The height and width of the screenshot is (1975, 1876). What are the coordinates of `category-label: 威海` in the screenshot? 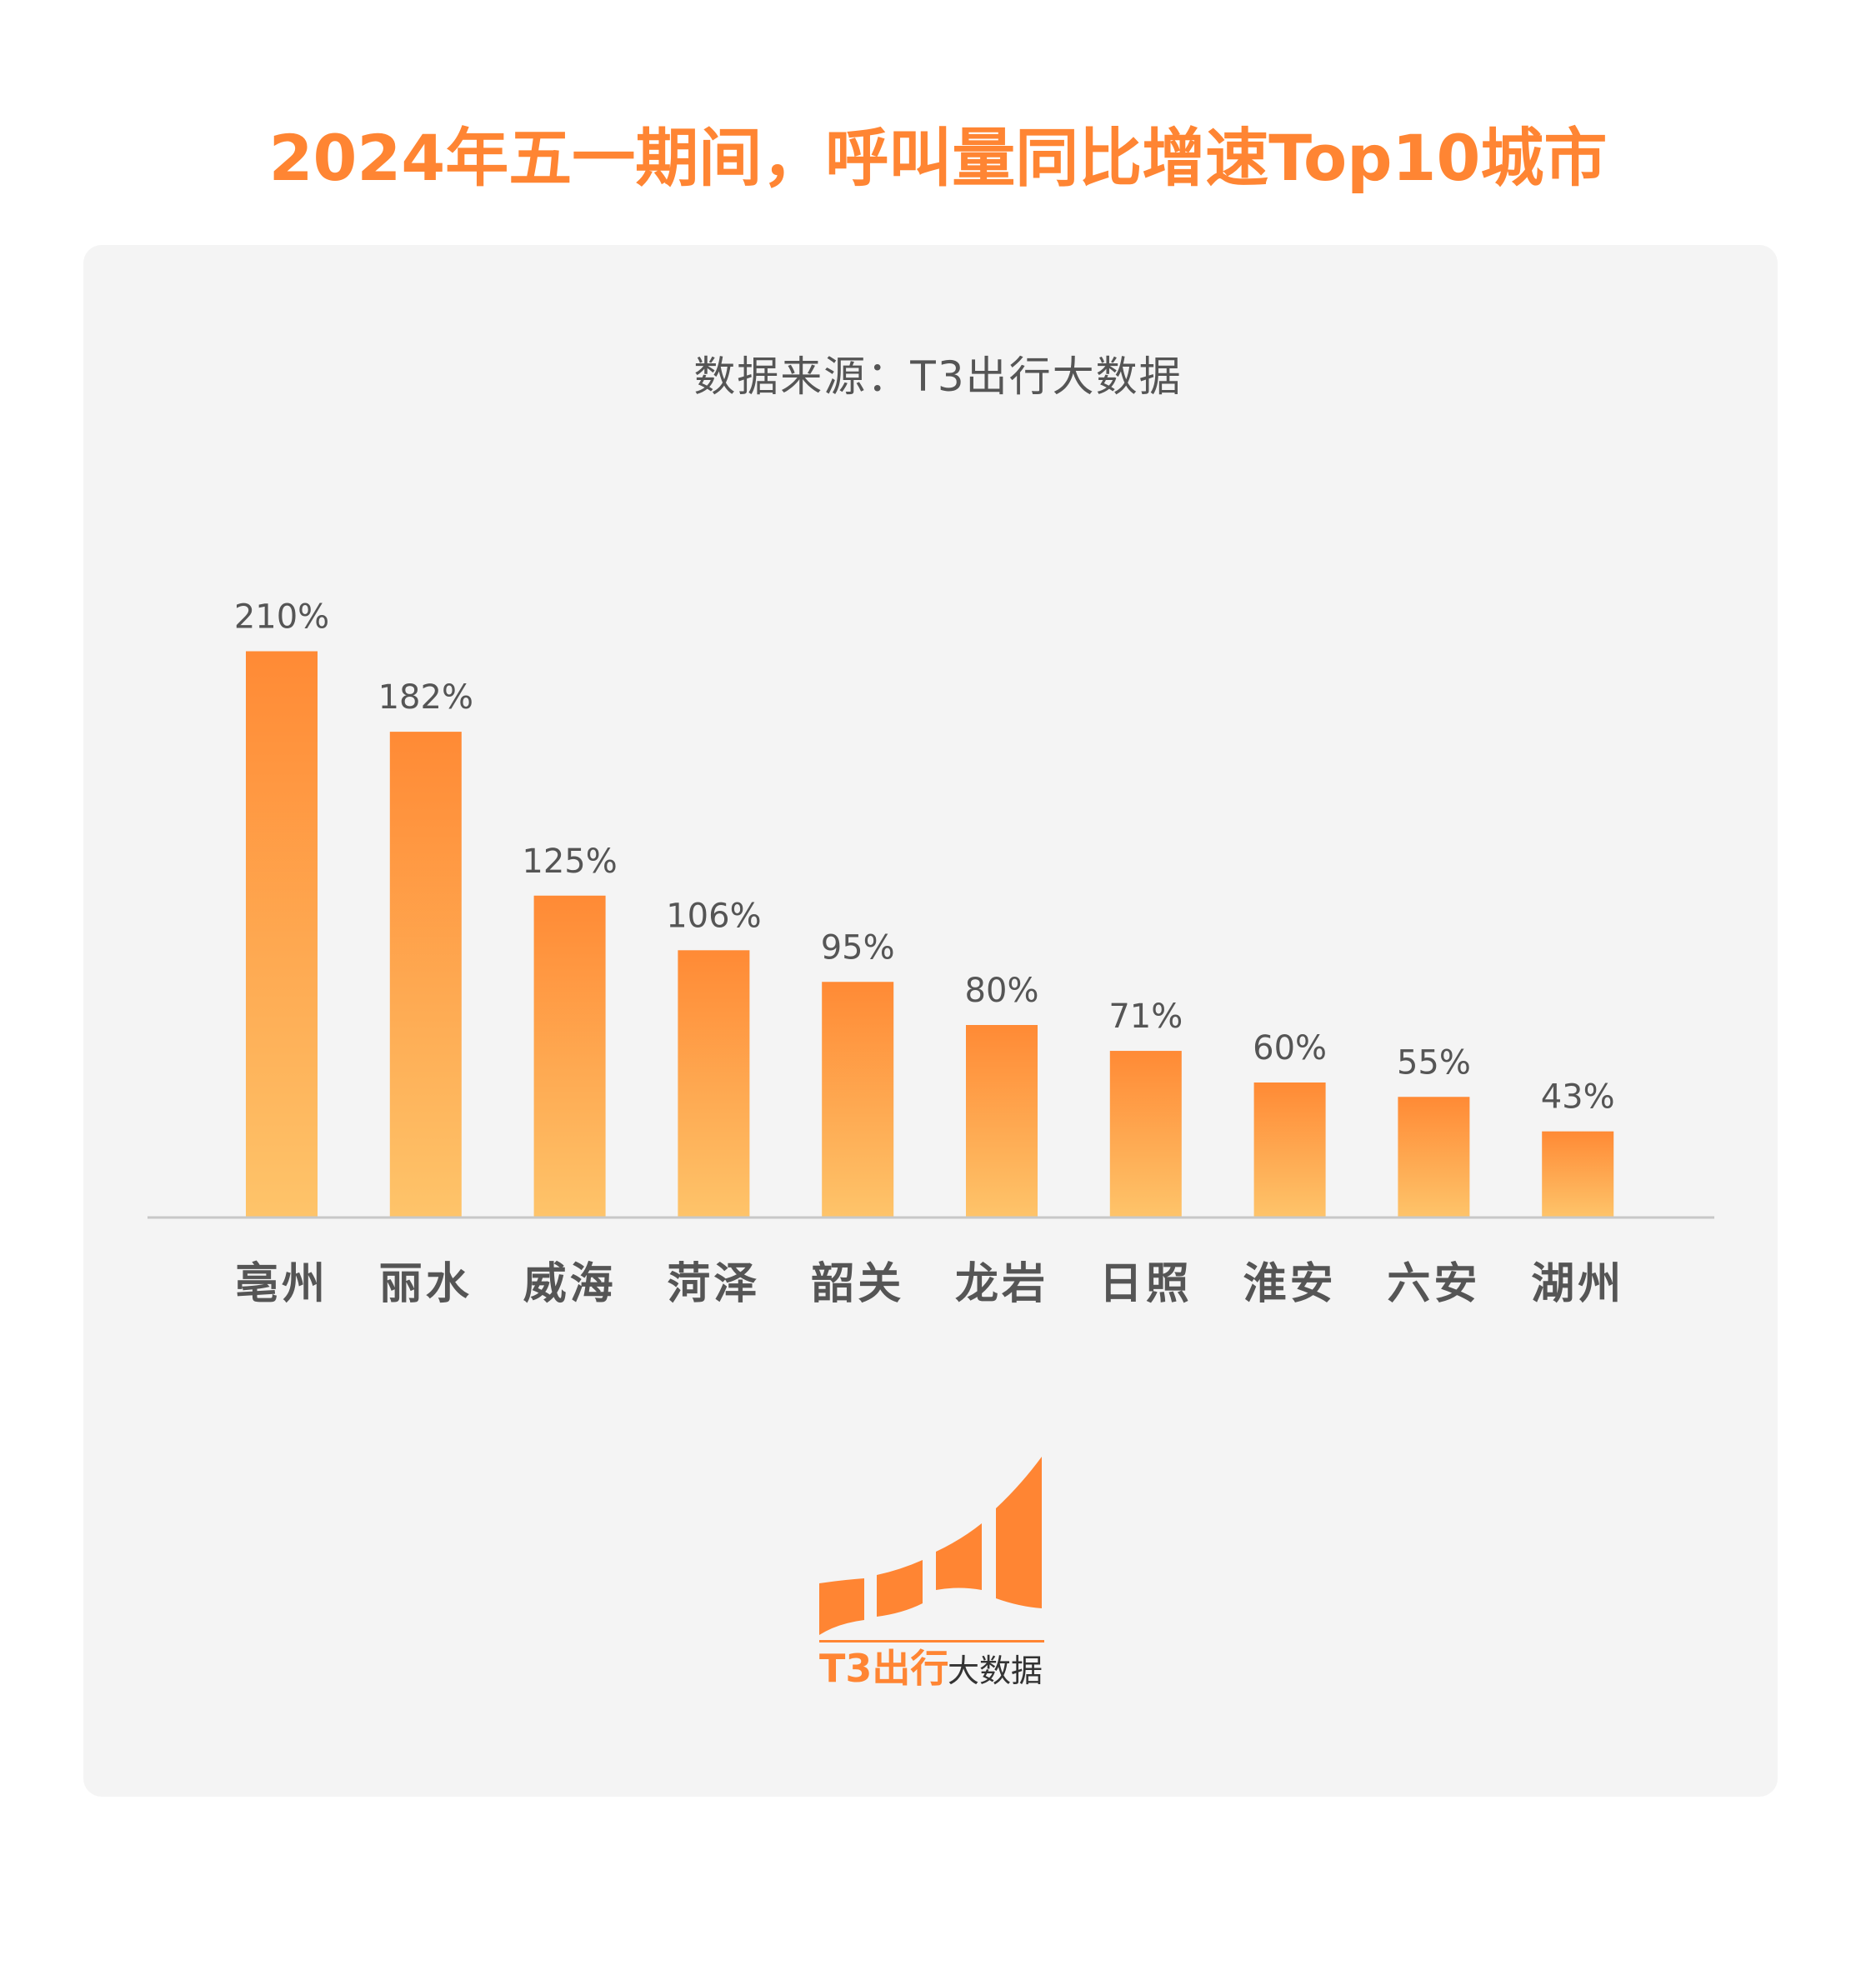 It's located at (570, 1284).